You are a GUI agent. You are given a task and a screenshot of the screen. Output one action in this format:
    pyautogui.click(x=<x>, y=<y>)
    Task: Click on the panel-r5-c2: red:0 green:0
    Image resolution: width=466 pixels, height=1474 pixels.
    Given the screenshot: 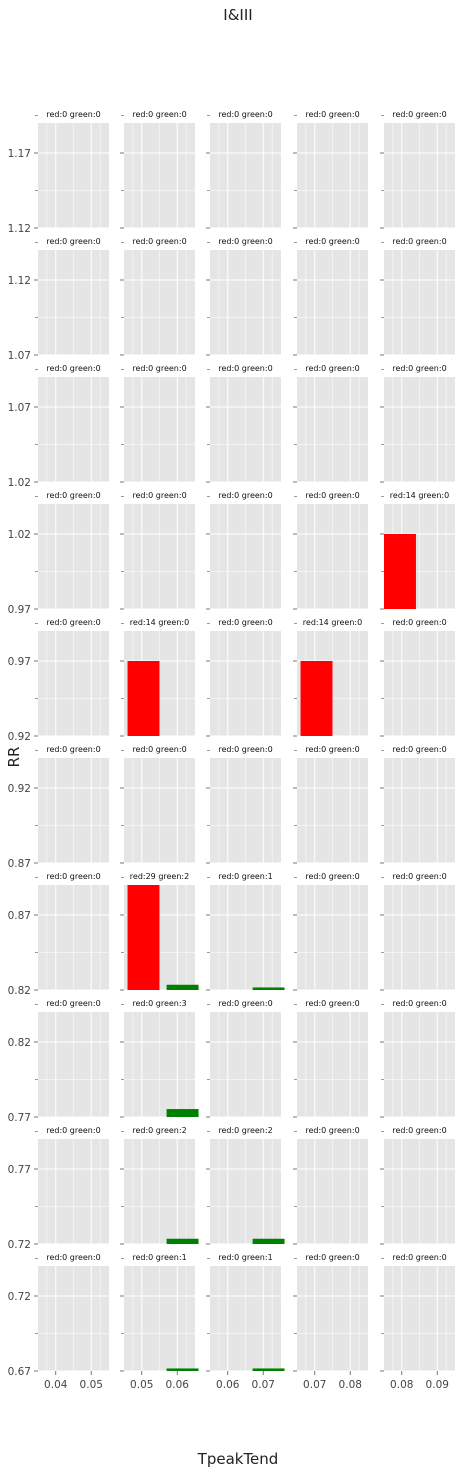 What is the action you would take?
    pyautogui.click(x=243, y=804)
    